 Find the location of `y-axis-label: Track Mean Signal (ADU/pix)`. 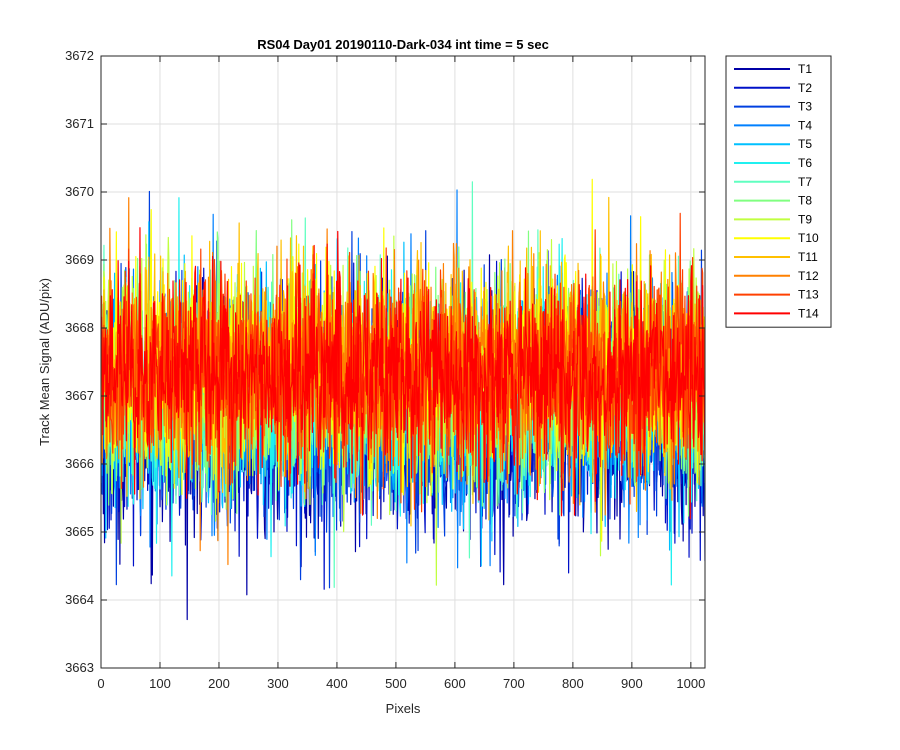

y-axis-label: Track Mean Signal (ADU/pix) is located at coordinates (44, 362).